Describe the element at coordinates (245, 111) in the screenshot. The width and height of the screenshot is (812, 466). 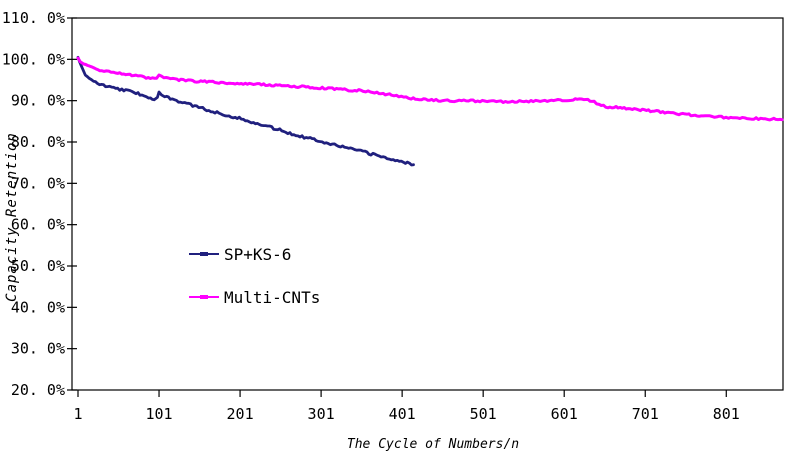
I see `series-line-sp-ks6` at that location.